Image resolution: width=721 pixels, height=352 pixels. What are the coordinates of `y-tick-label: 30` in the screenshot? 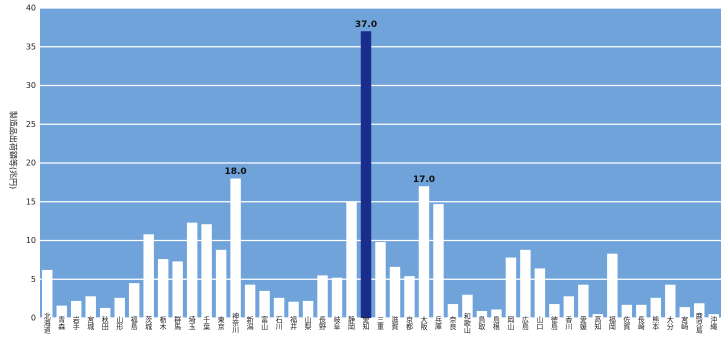 It's located at (31, 85).